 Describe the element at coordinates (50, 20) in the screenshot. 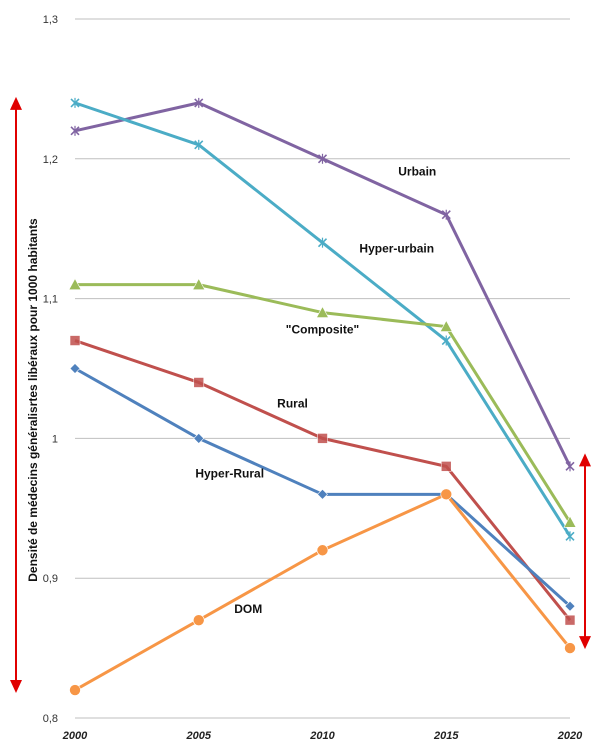

I see `y-tick-label: 1,3` at that location.